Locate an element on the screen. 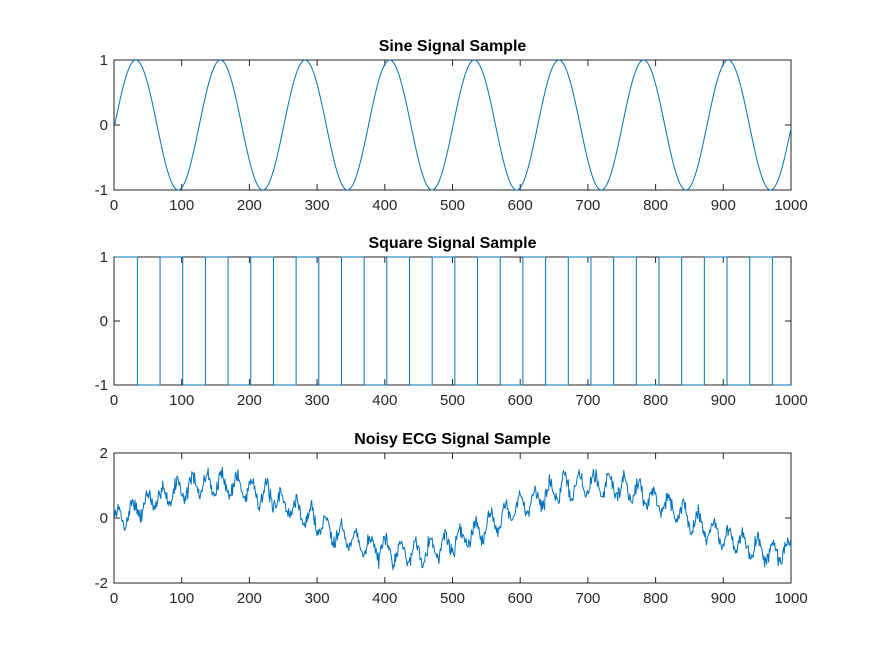 The image size is (875, 656). ecg-x-tick-label: 100 is located at coordinates (181, 598).